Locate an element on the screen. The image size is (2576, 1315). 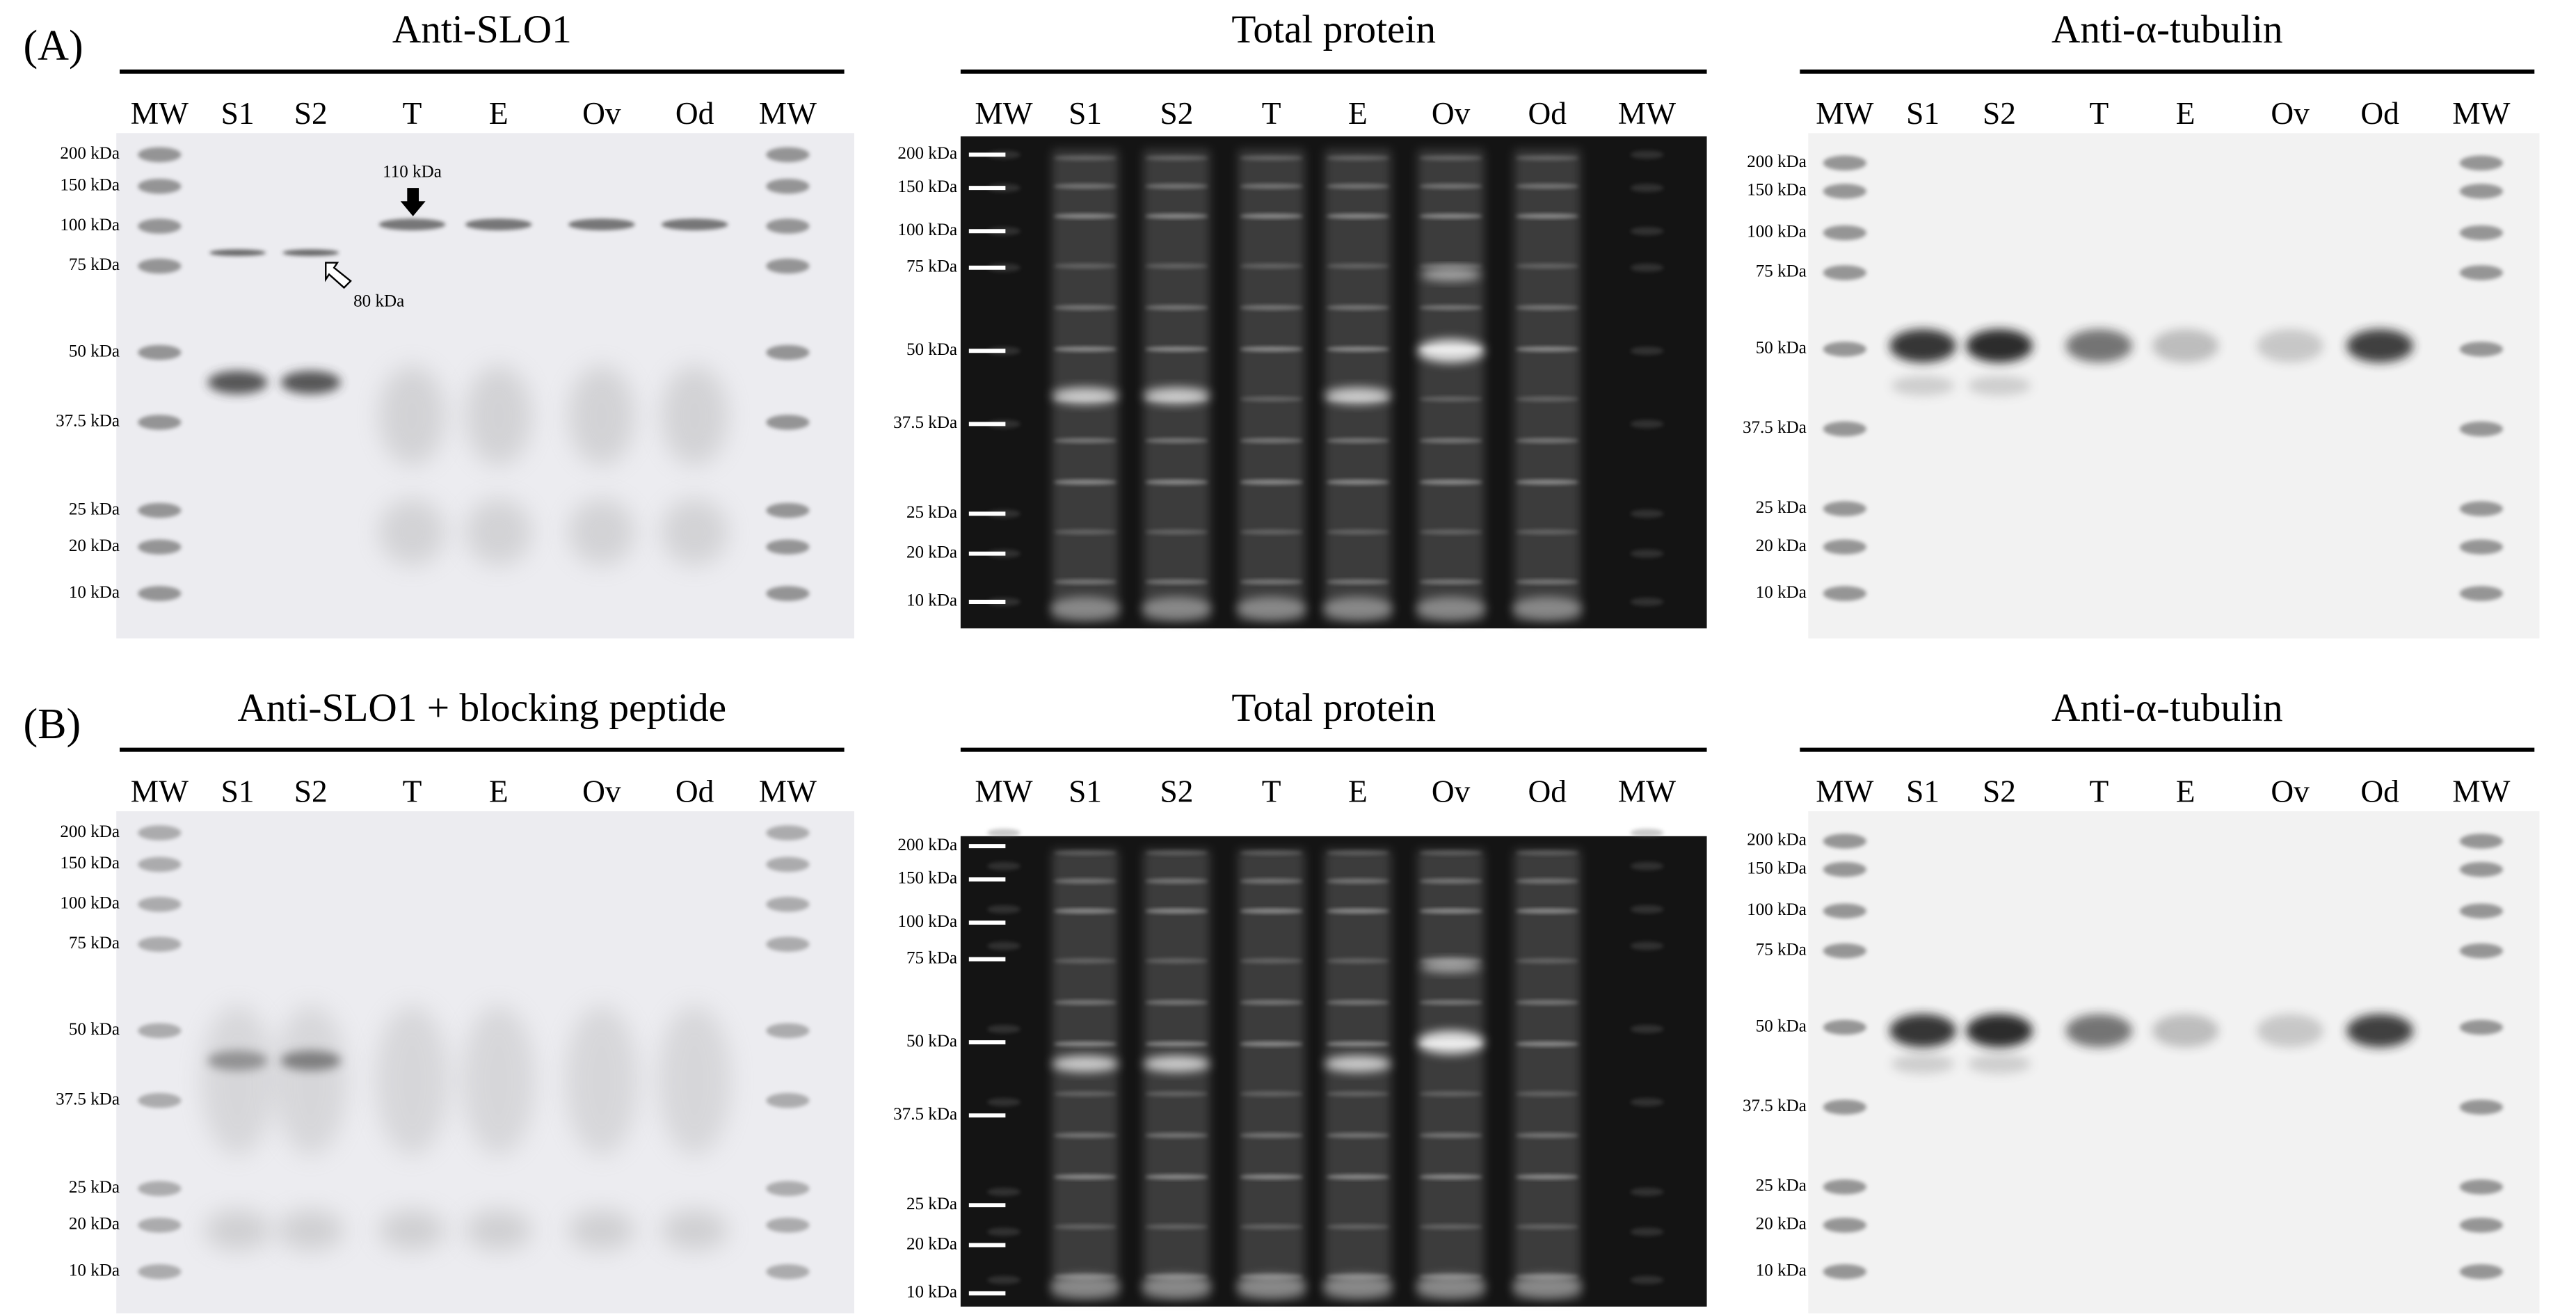
blot-title: Total protein is located at coordinates (1333, 30).